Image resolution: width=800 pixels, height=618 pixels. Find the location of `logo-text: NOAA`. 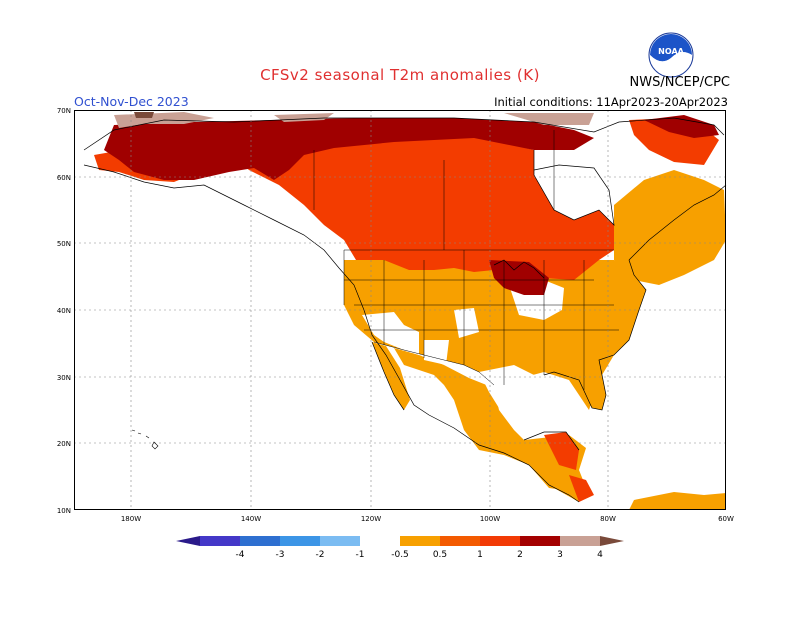

logo-text: NOAA is located at coordinates (671, 51).